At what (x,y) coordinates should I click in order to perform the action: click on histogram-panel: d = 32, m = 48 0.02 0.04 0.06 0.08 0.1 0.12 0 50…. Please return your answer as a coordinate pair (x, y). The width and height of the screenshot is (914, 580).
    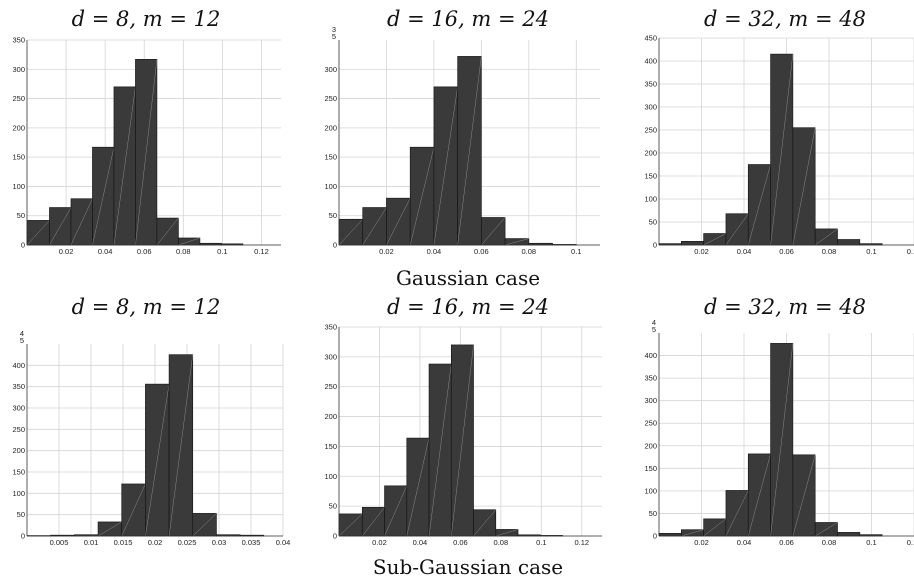
    Looking at the image, I should click on (779, 421).